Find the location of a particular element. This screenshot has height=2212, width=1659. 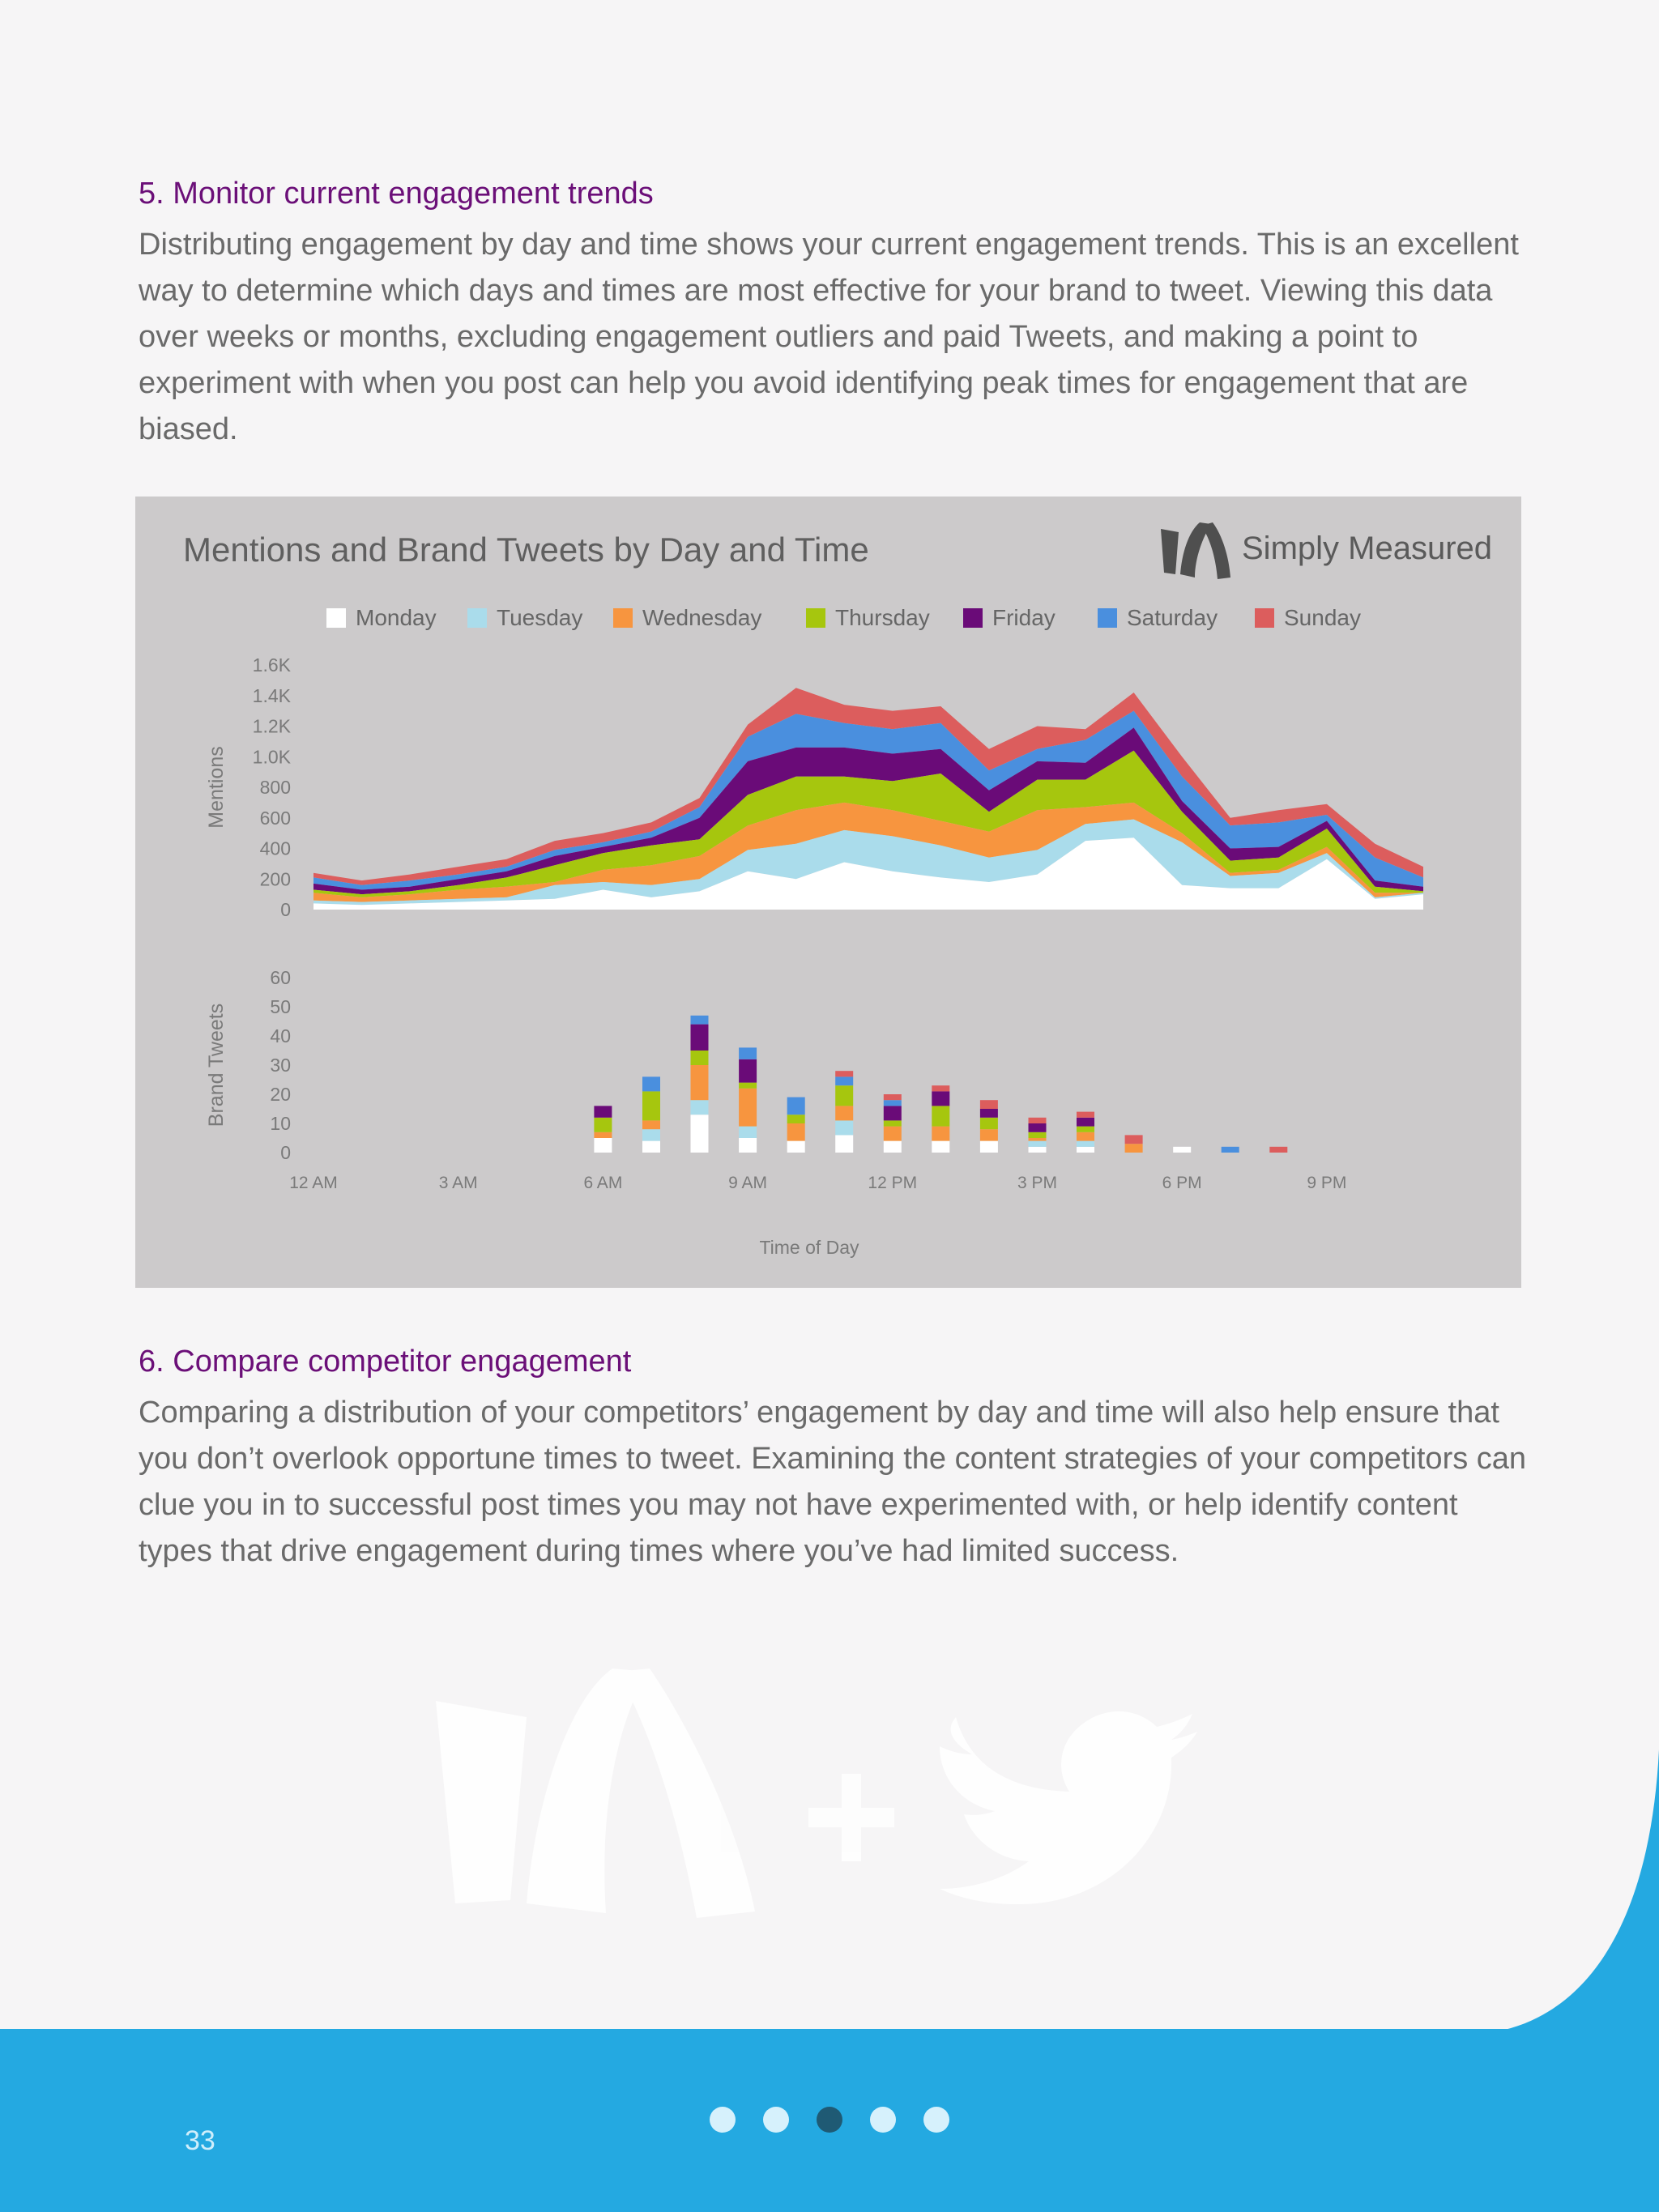

x-axis-label: Time of Day is located at coordinates (809, 1247).